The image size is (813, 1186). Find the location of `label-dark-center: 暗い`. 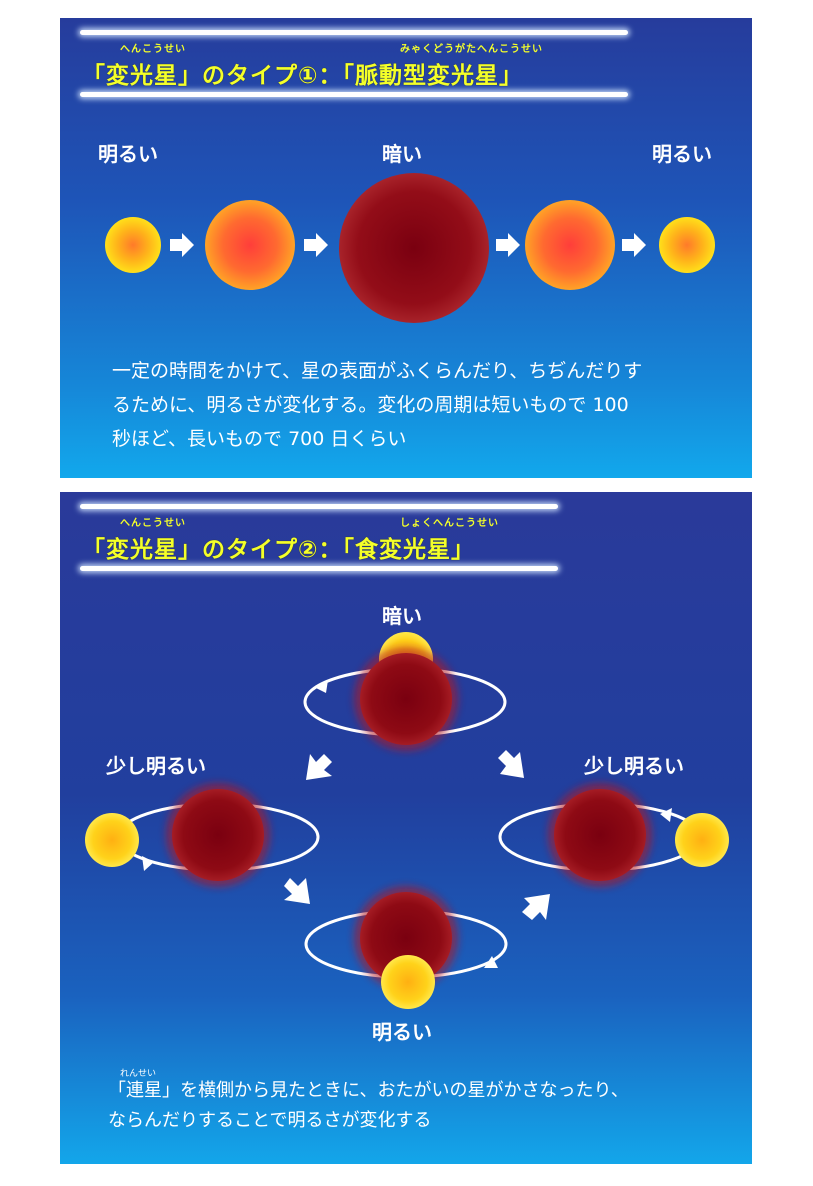

label-dark-center: 暗い is located at coordinates (402, 154).